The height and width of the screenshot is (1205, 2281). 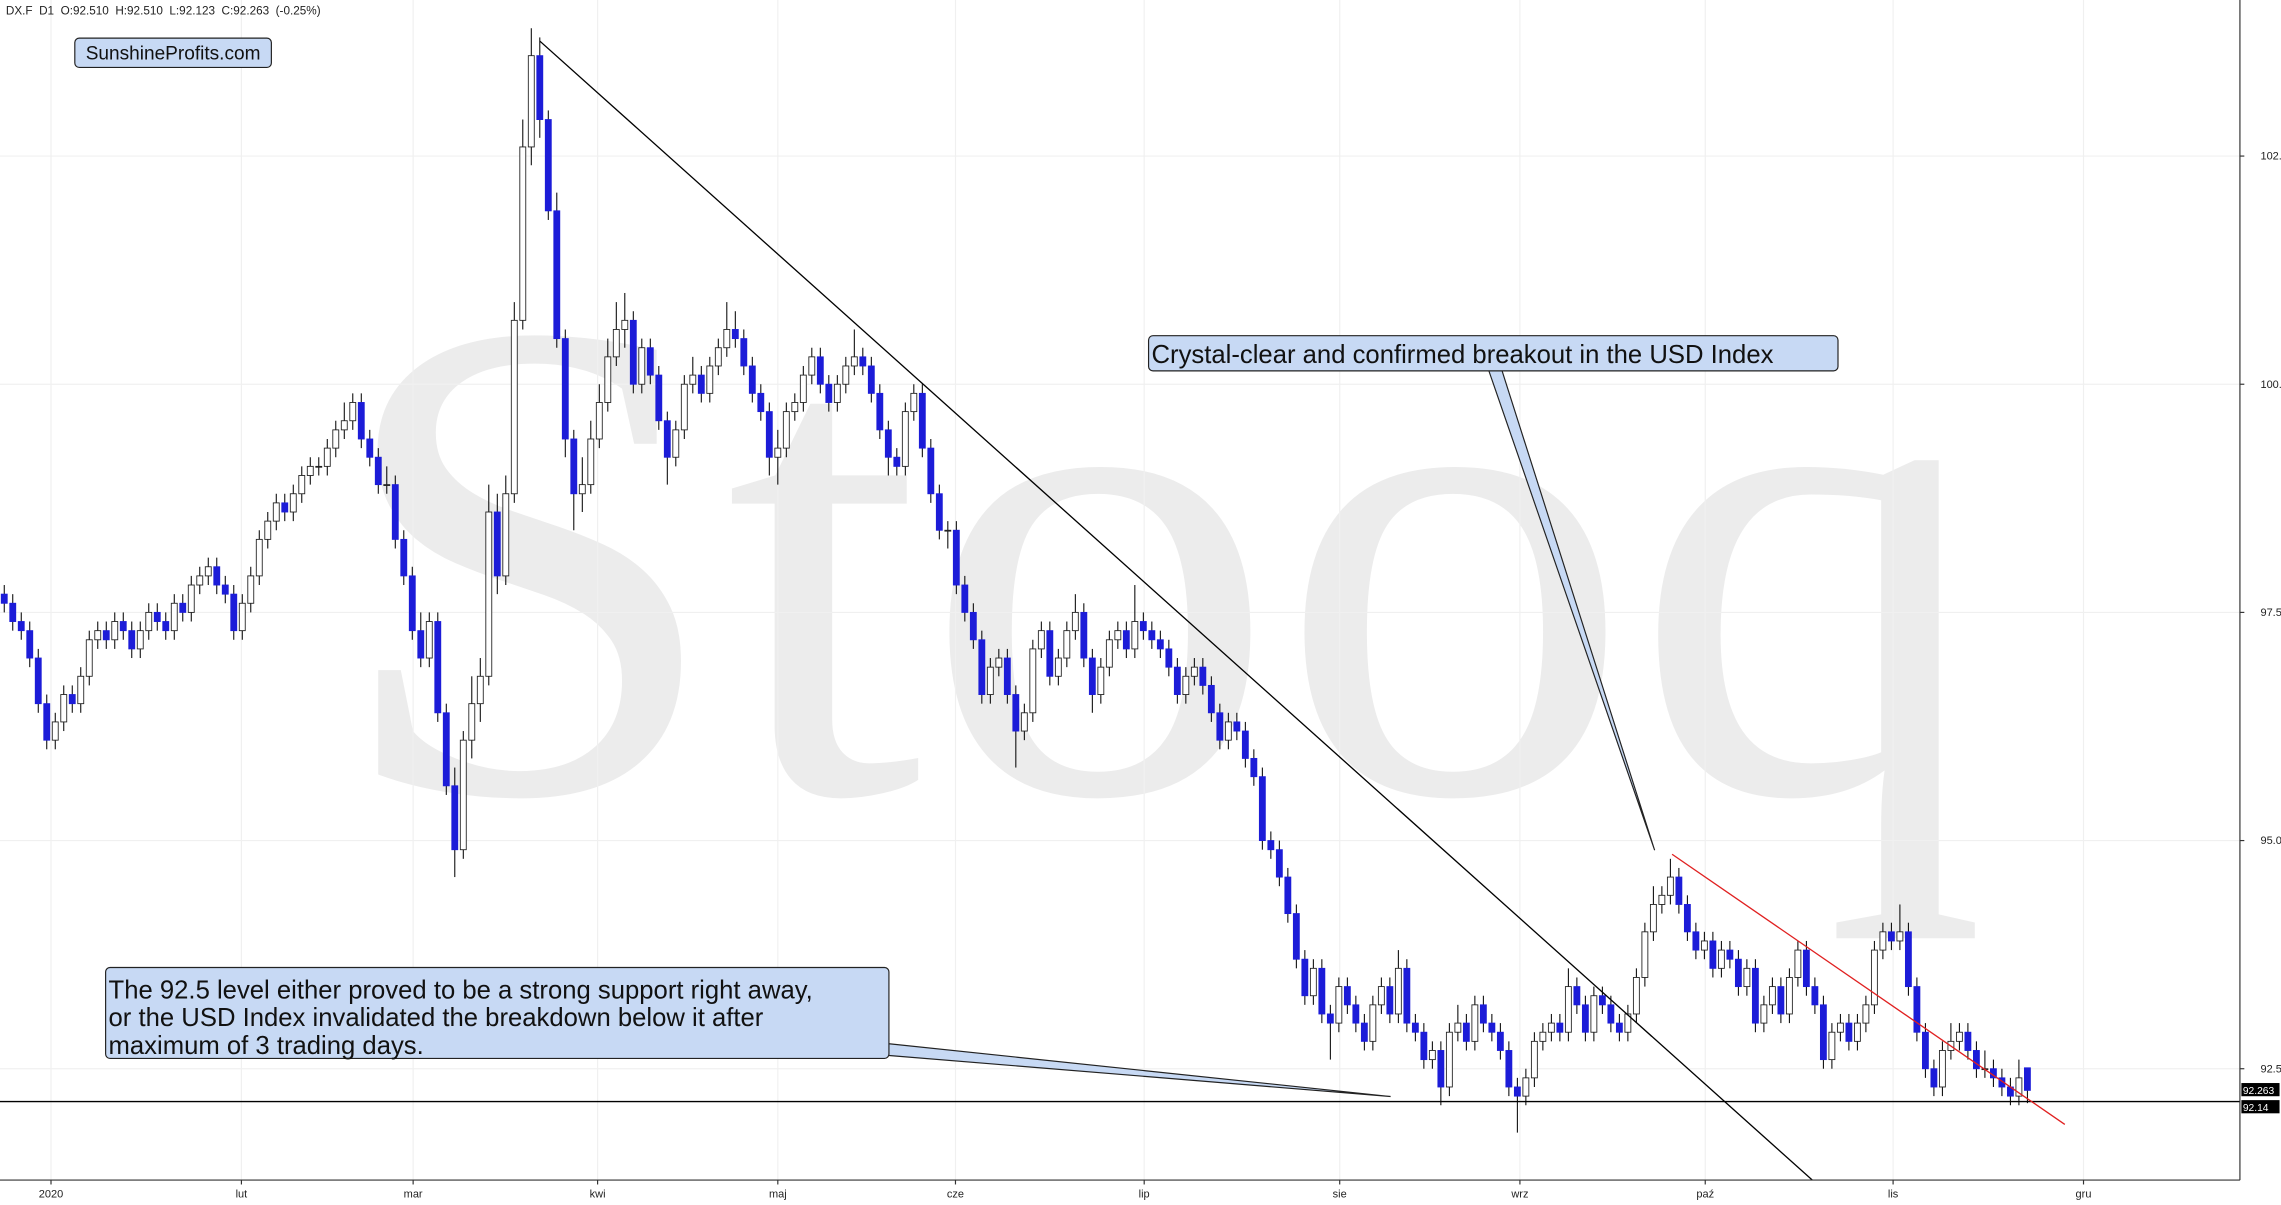 What do you see at coordinates (1493, 353) in the screenshot?
I see `annotation-box` at bounding box center [1493, 353].